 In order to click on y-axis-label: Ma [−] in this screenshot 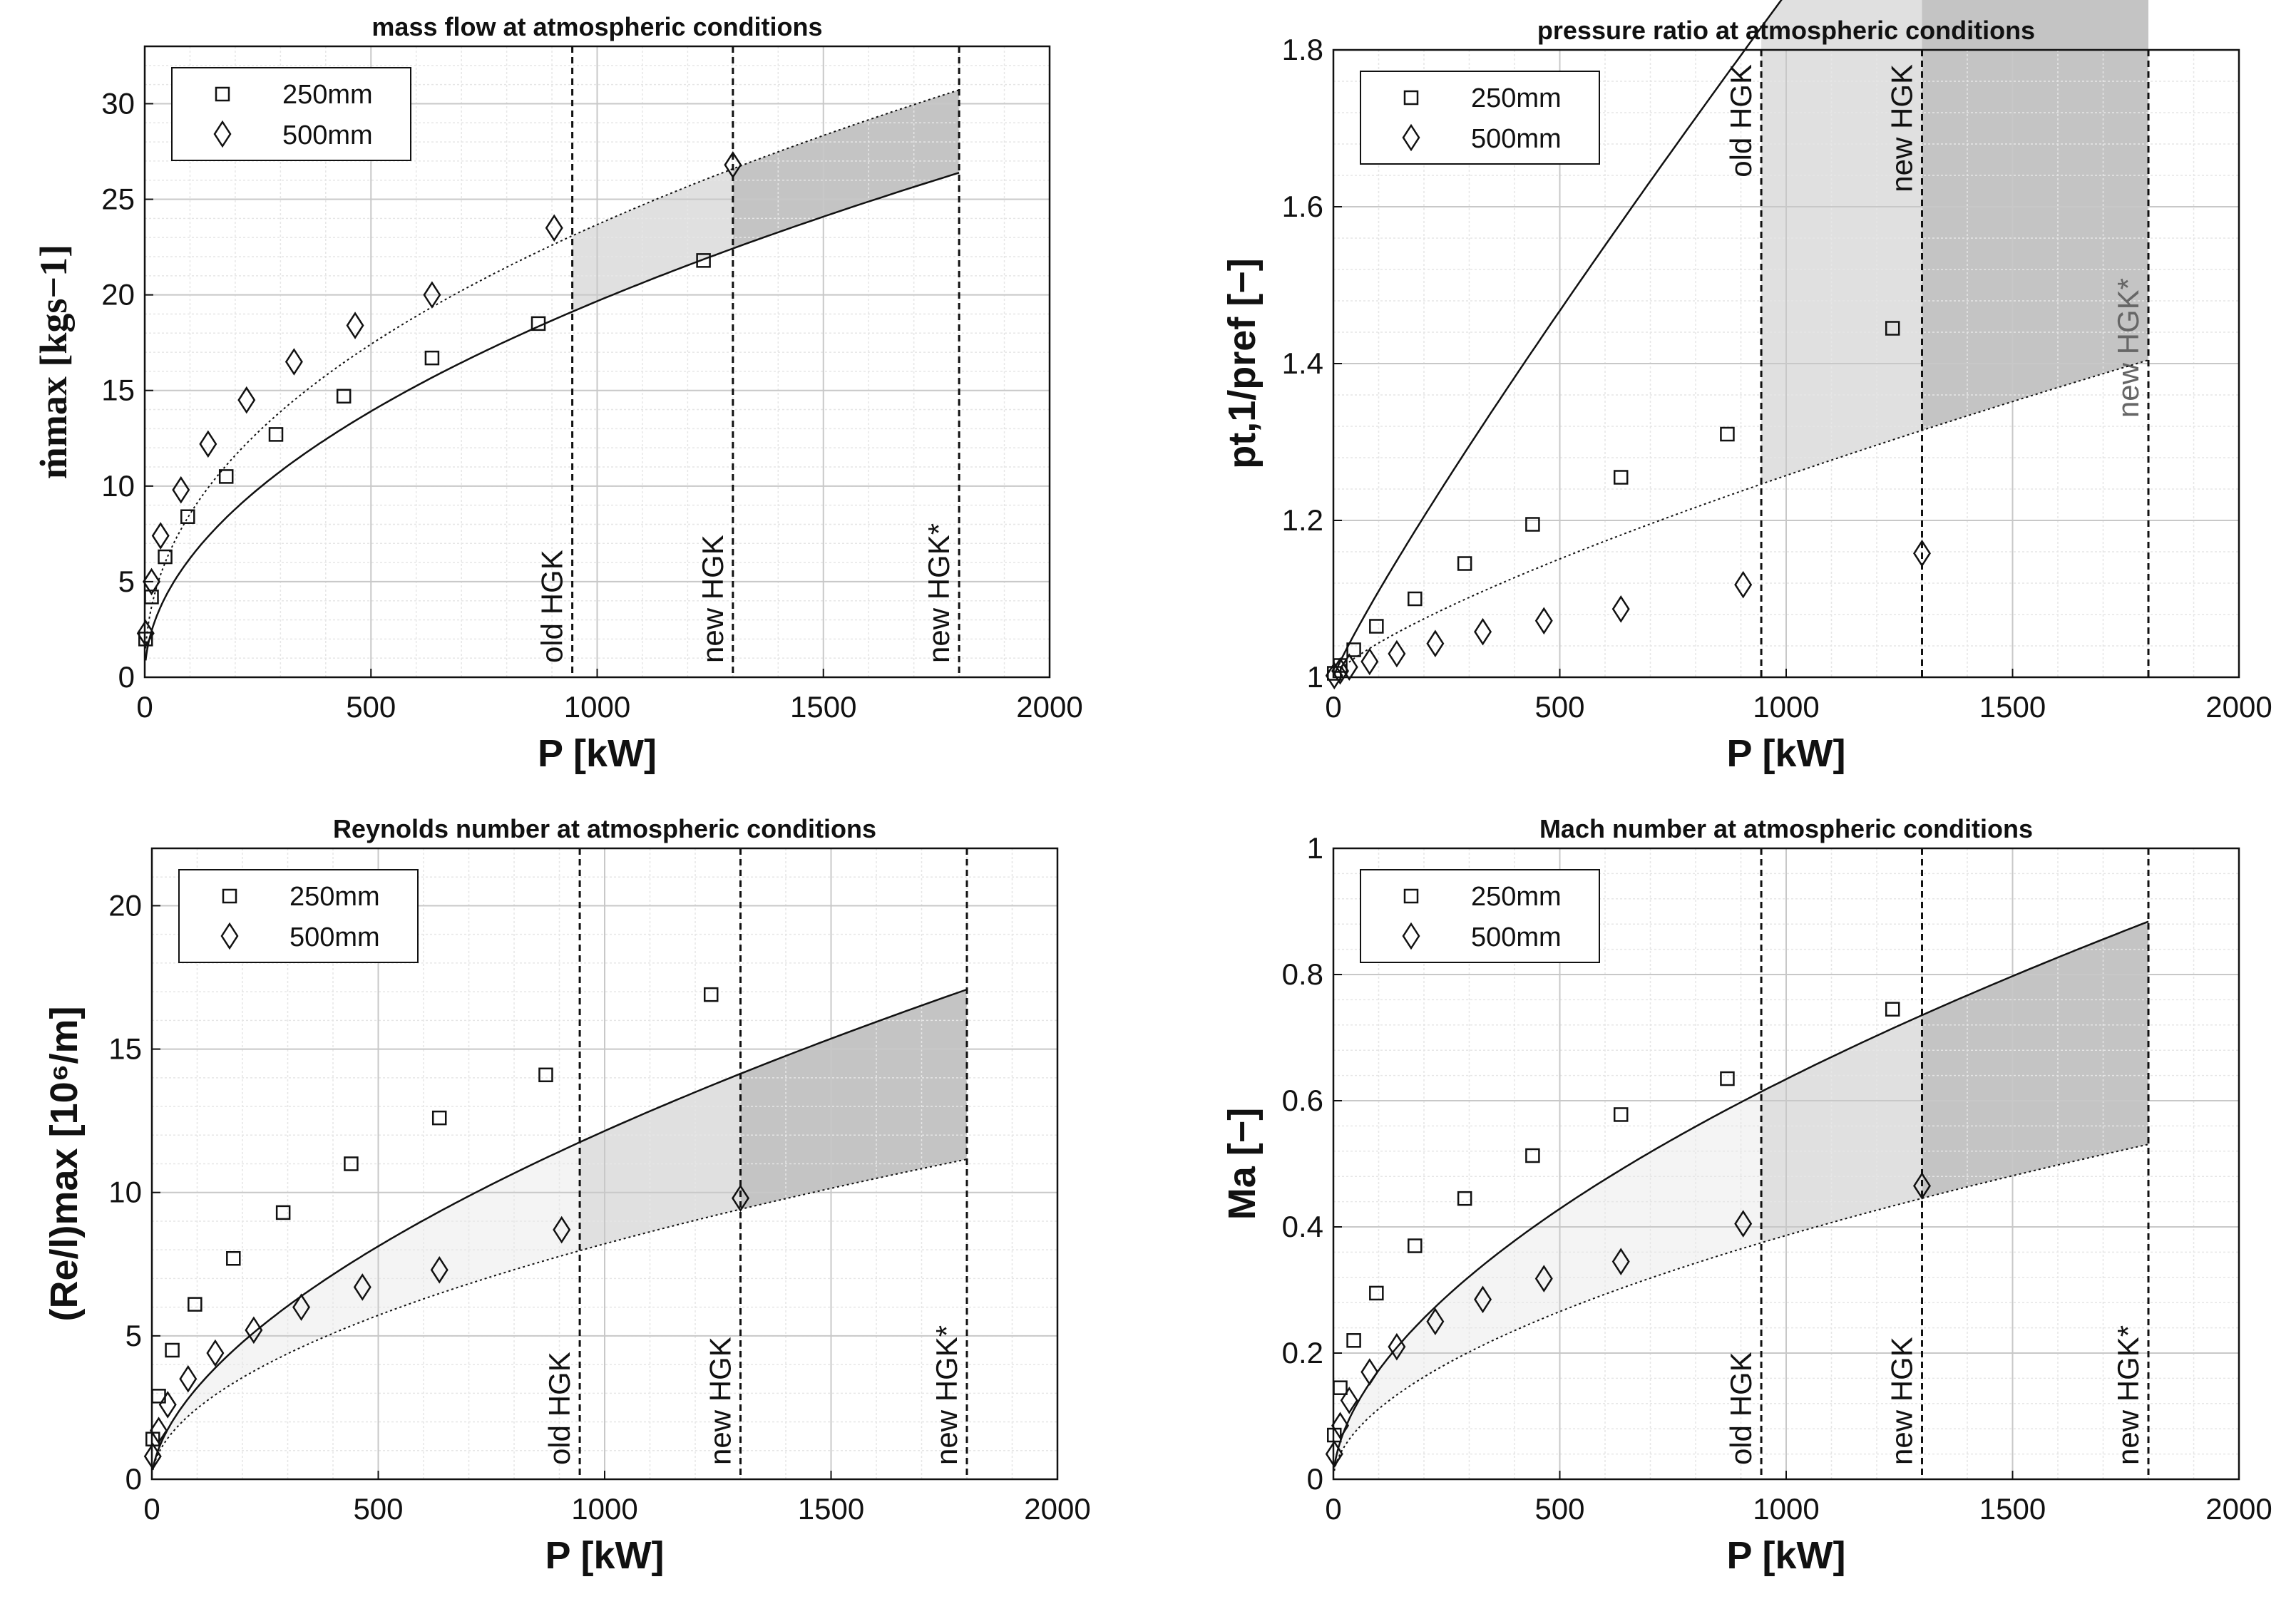, I will do `click(1242, 1164)`.